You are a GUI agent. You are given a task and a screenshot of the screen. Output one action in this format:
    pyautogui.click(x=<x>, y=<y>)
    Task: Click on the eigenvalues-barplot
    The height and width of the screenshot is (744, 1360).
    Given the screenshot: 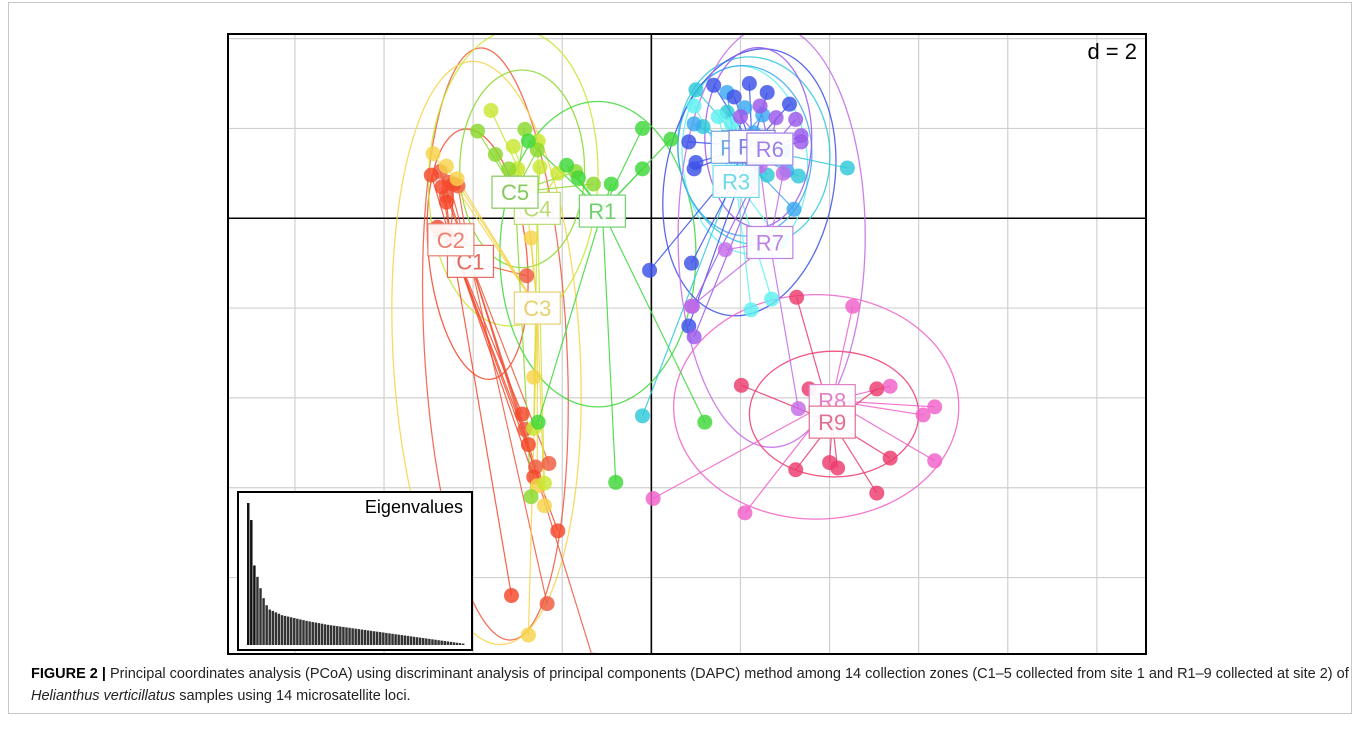 What is the action you would take?
    pyautogui.click(x=356, y=574)
    